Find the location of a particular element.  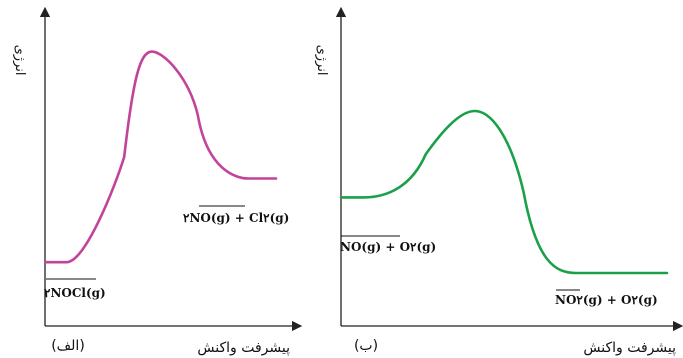

panel-a-product-label: ۲NO(g) + Cl۲(g) is located at coordinates (236, 218).